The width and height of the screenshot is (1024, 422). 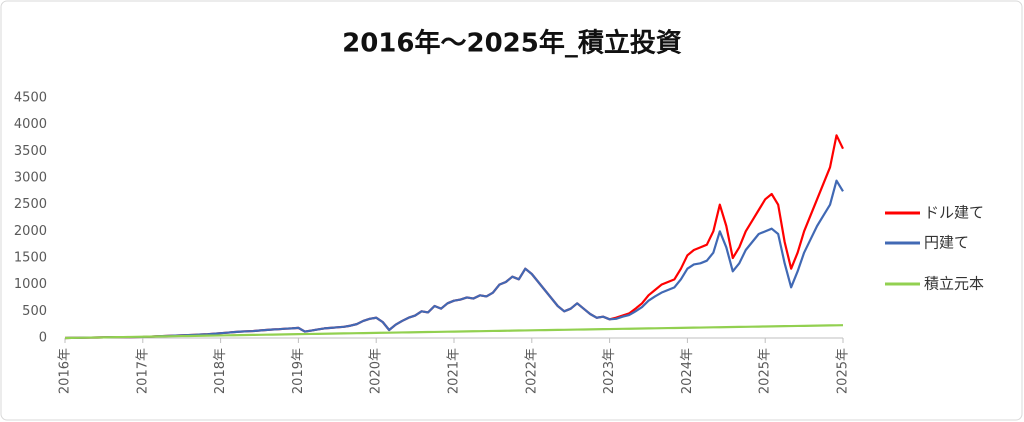 I want to click on x-tick-label: 2016年, so click(x=65, y=371).